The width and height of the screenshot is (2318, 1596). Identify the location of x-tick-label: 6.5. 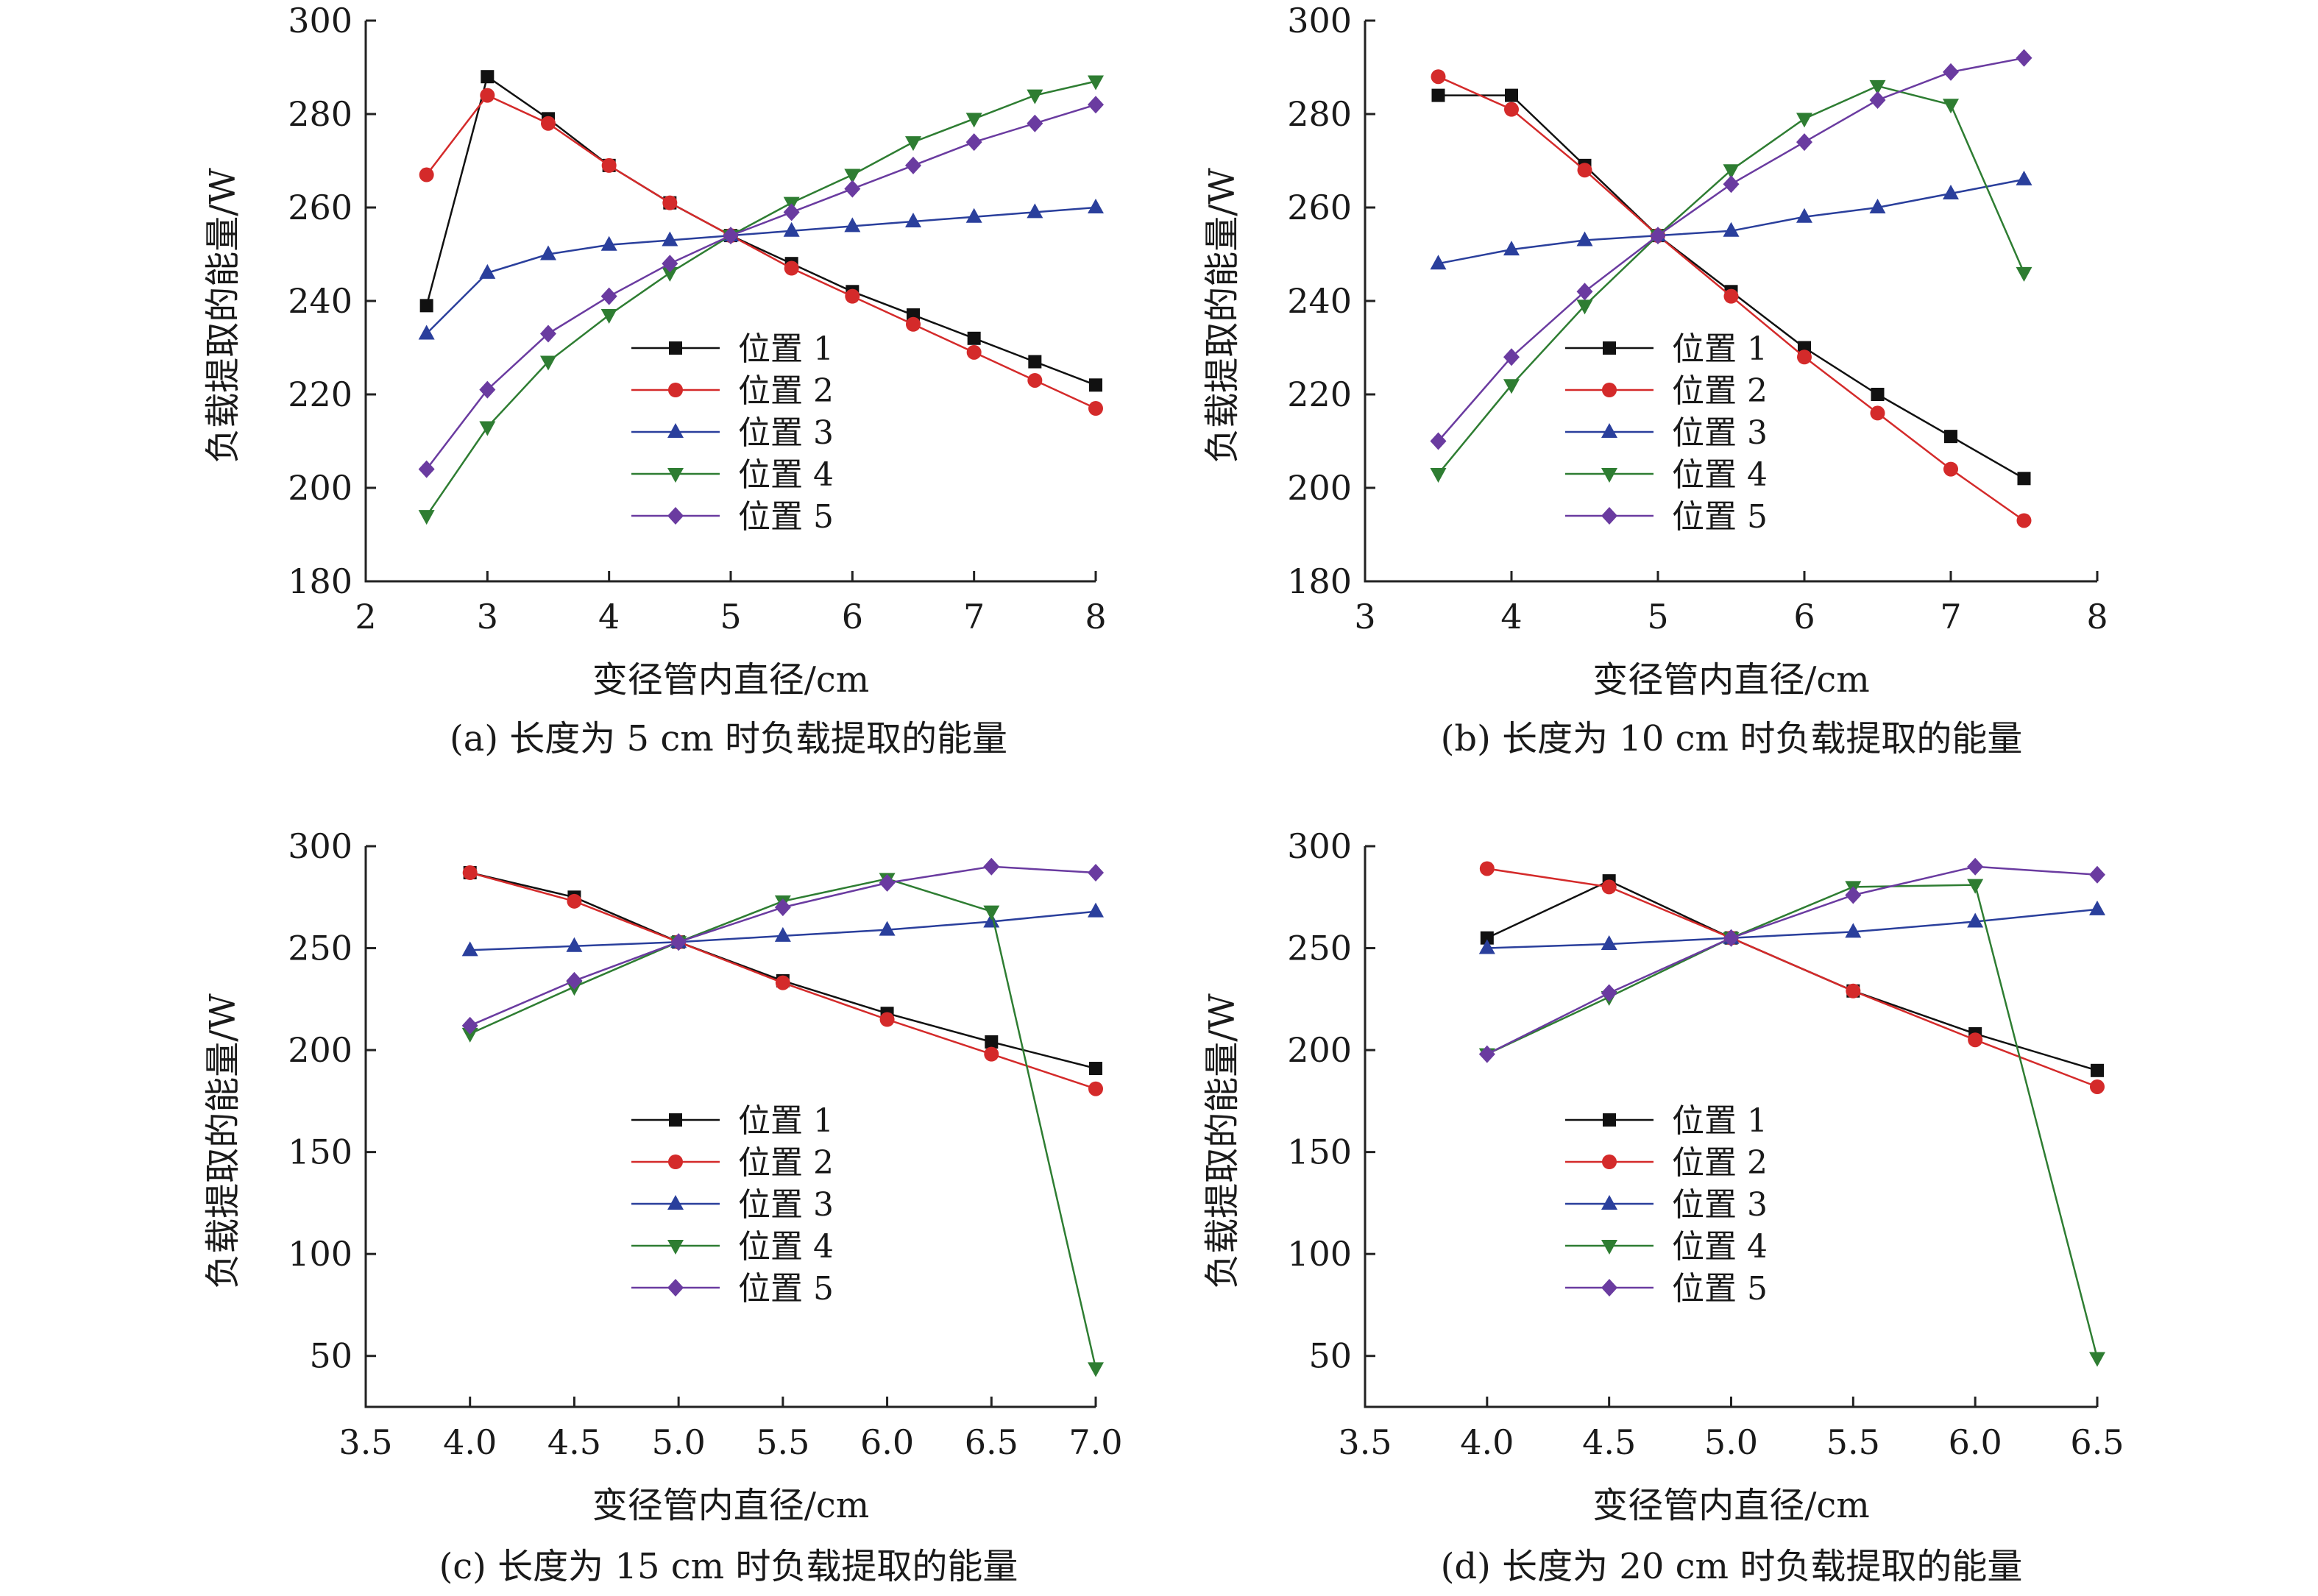
(2097, 1442).